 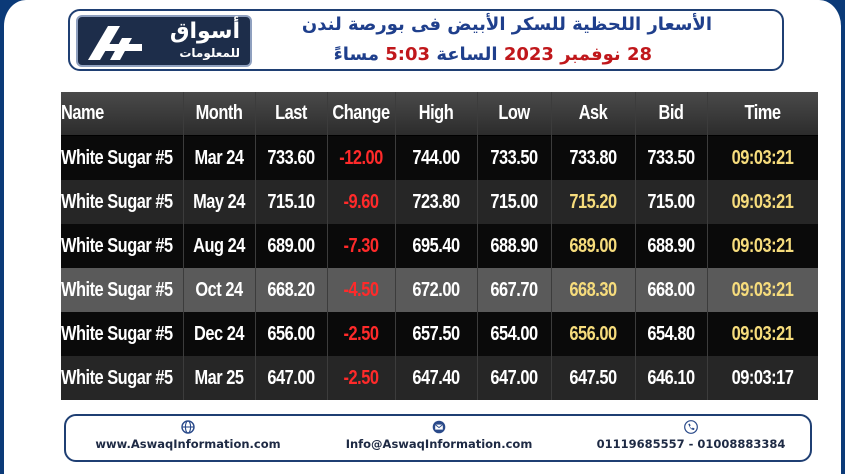 I want to click on cell-month: Mar 24, so click(x=219, y=157).